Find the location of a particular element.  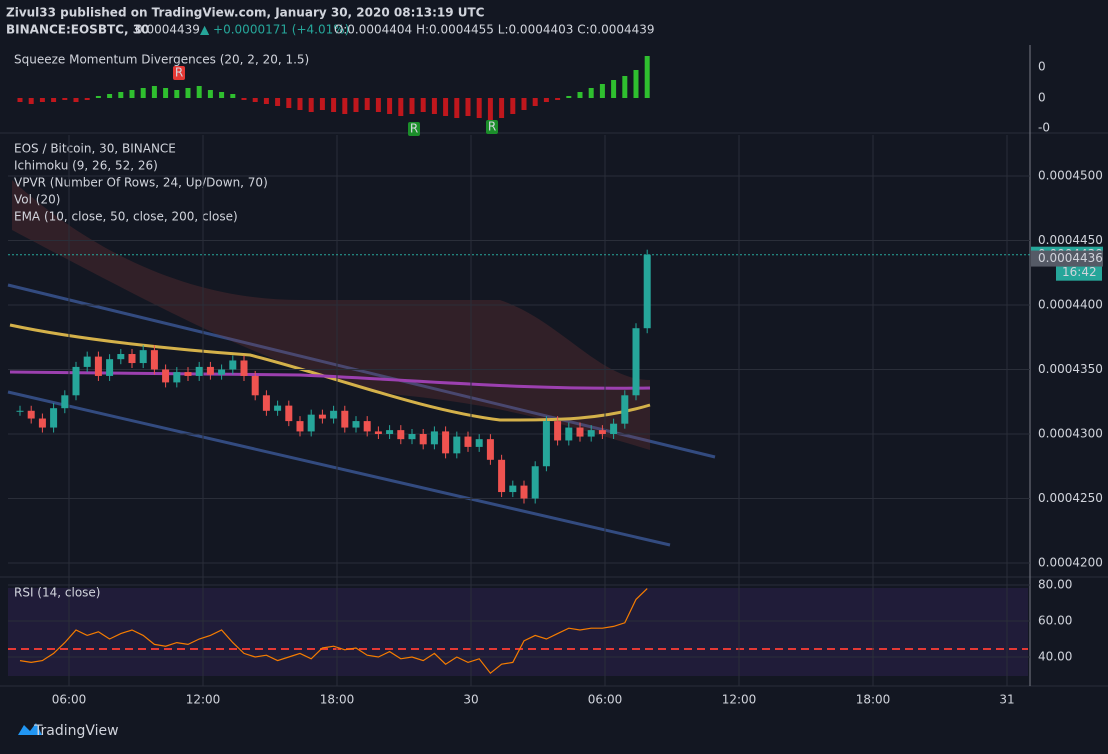

countdown-badge is located at coordinates (1079, 272).